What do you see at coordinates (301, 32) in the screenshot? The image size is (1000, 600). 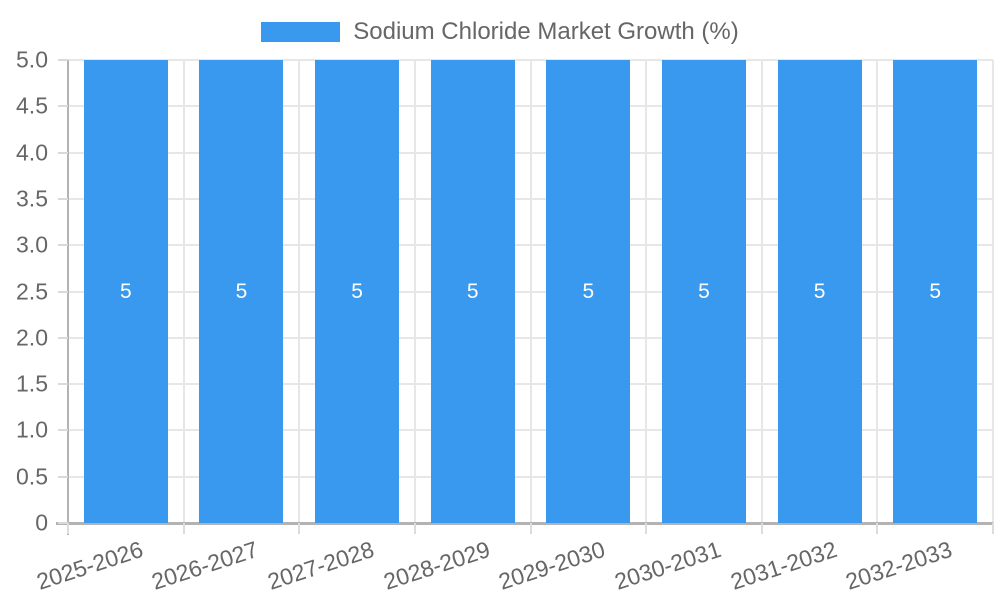 I see `legend-color-swatch` at bounding box center [301, 32].